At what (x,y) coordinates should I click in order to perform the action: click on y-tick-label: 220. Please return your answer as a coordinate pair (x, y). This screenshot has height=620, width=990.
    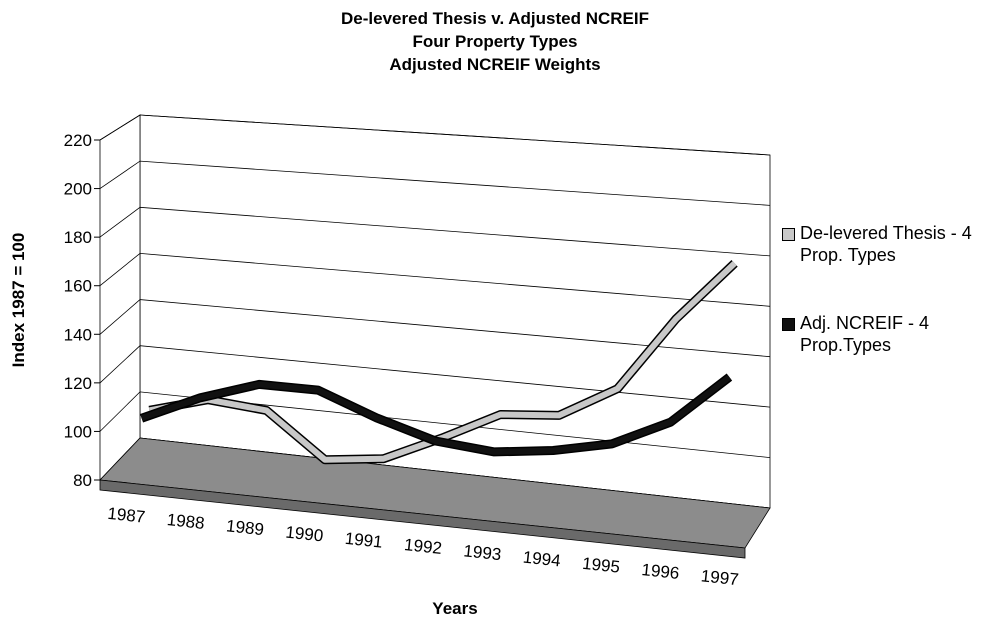
    Looking at the image, I should click on (78, 140).